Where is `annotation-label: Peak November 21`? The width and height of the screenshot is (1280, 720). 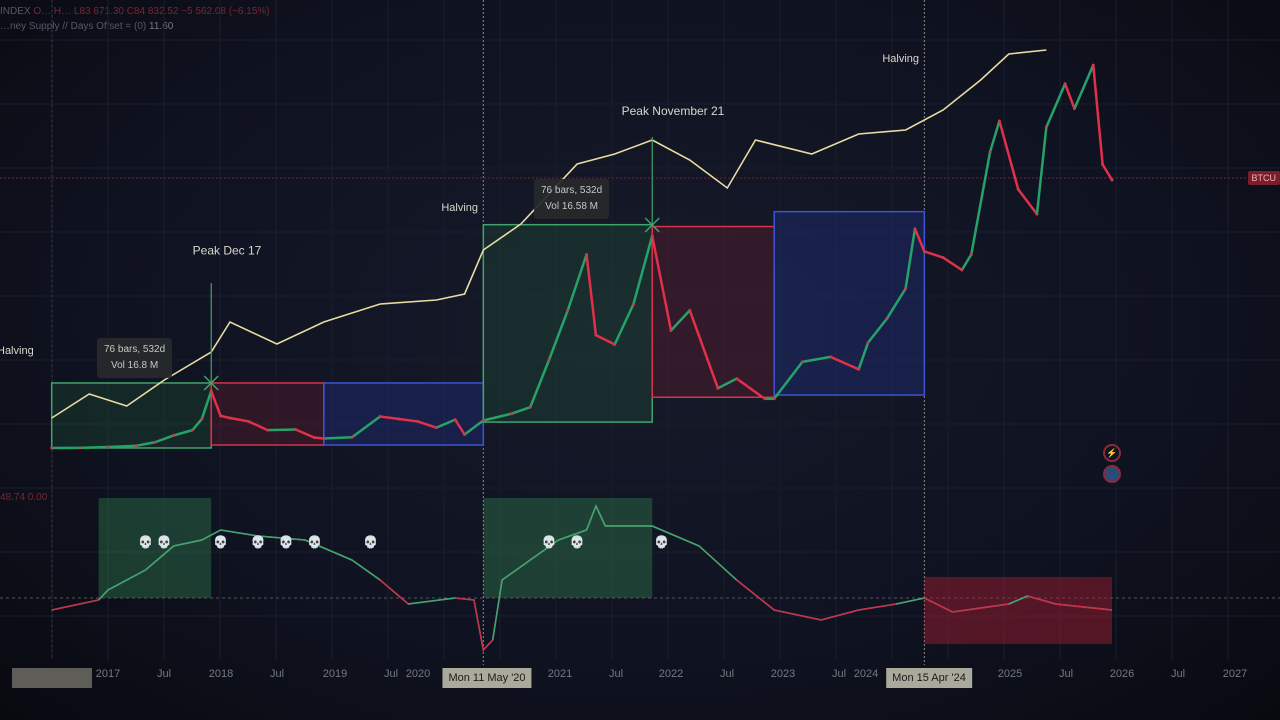 annotation-label: Peak November 21 is located at coordinates (673, 111).